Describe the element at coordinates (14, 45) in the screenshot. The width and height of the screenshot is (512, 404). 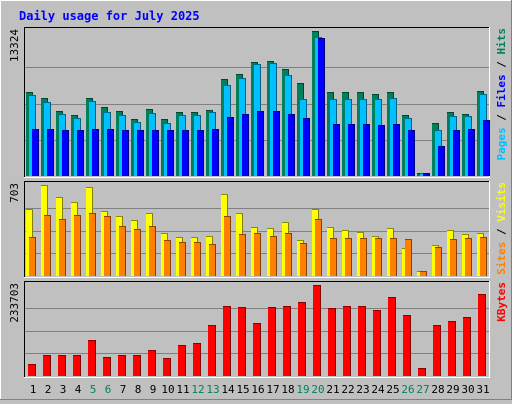
I see `y-max-label: 13324` at that location.